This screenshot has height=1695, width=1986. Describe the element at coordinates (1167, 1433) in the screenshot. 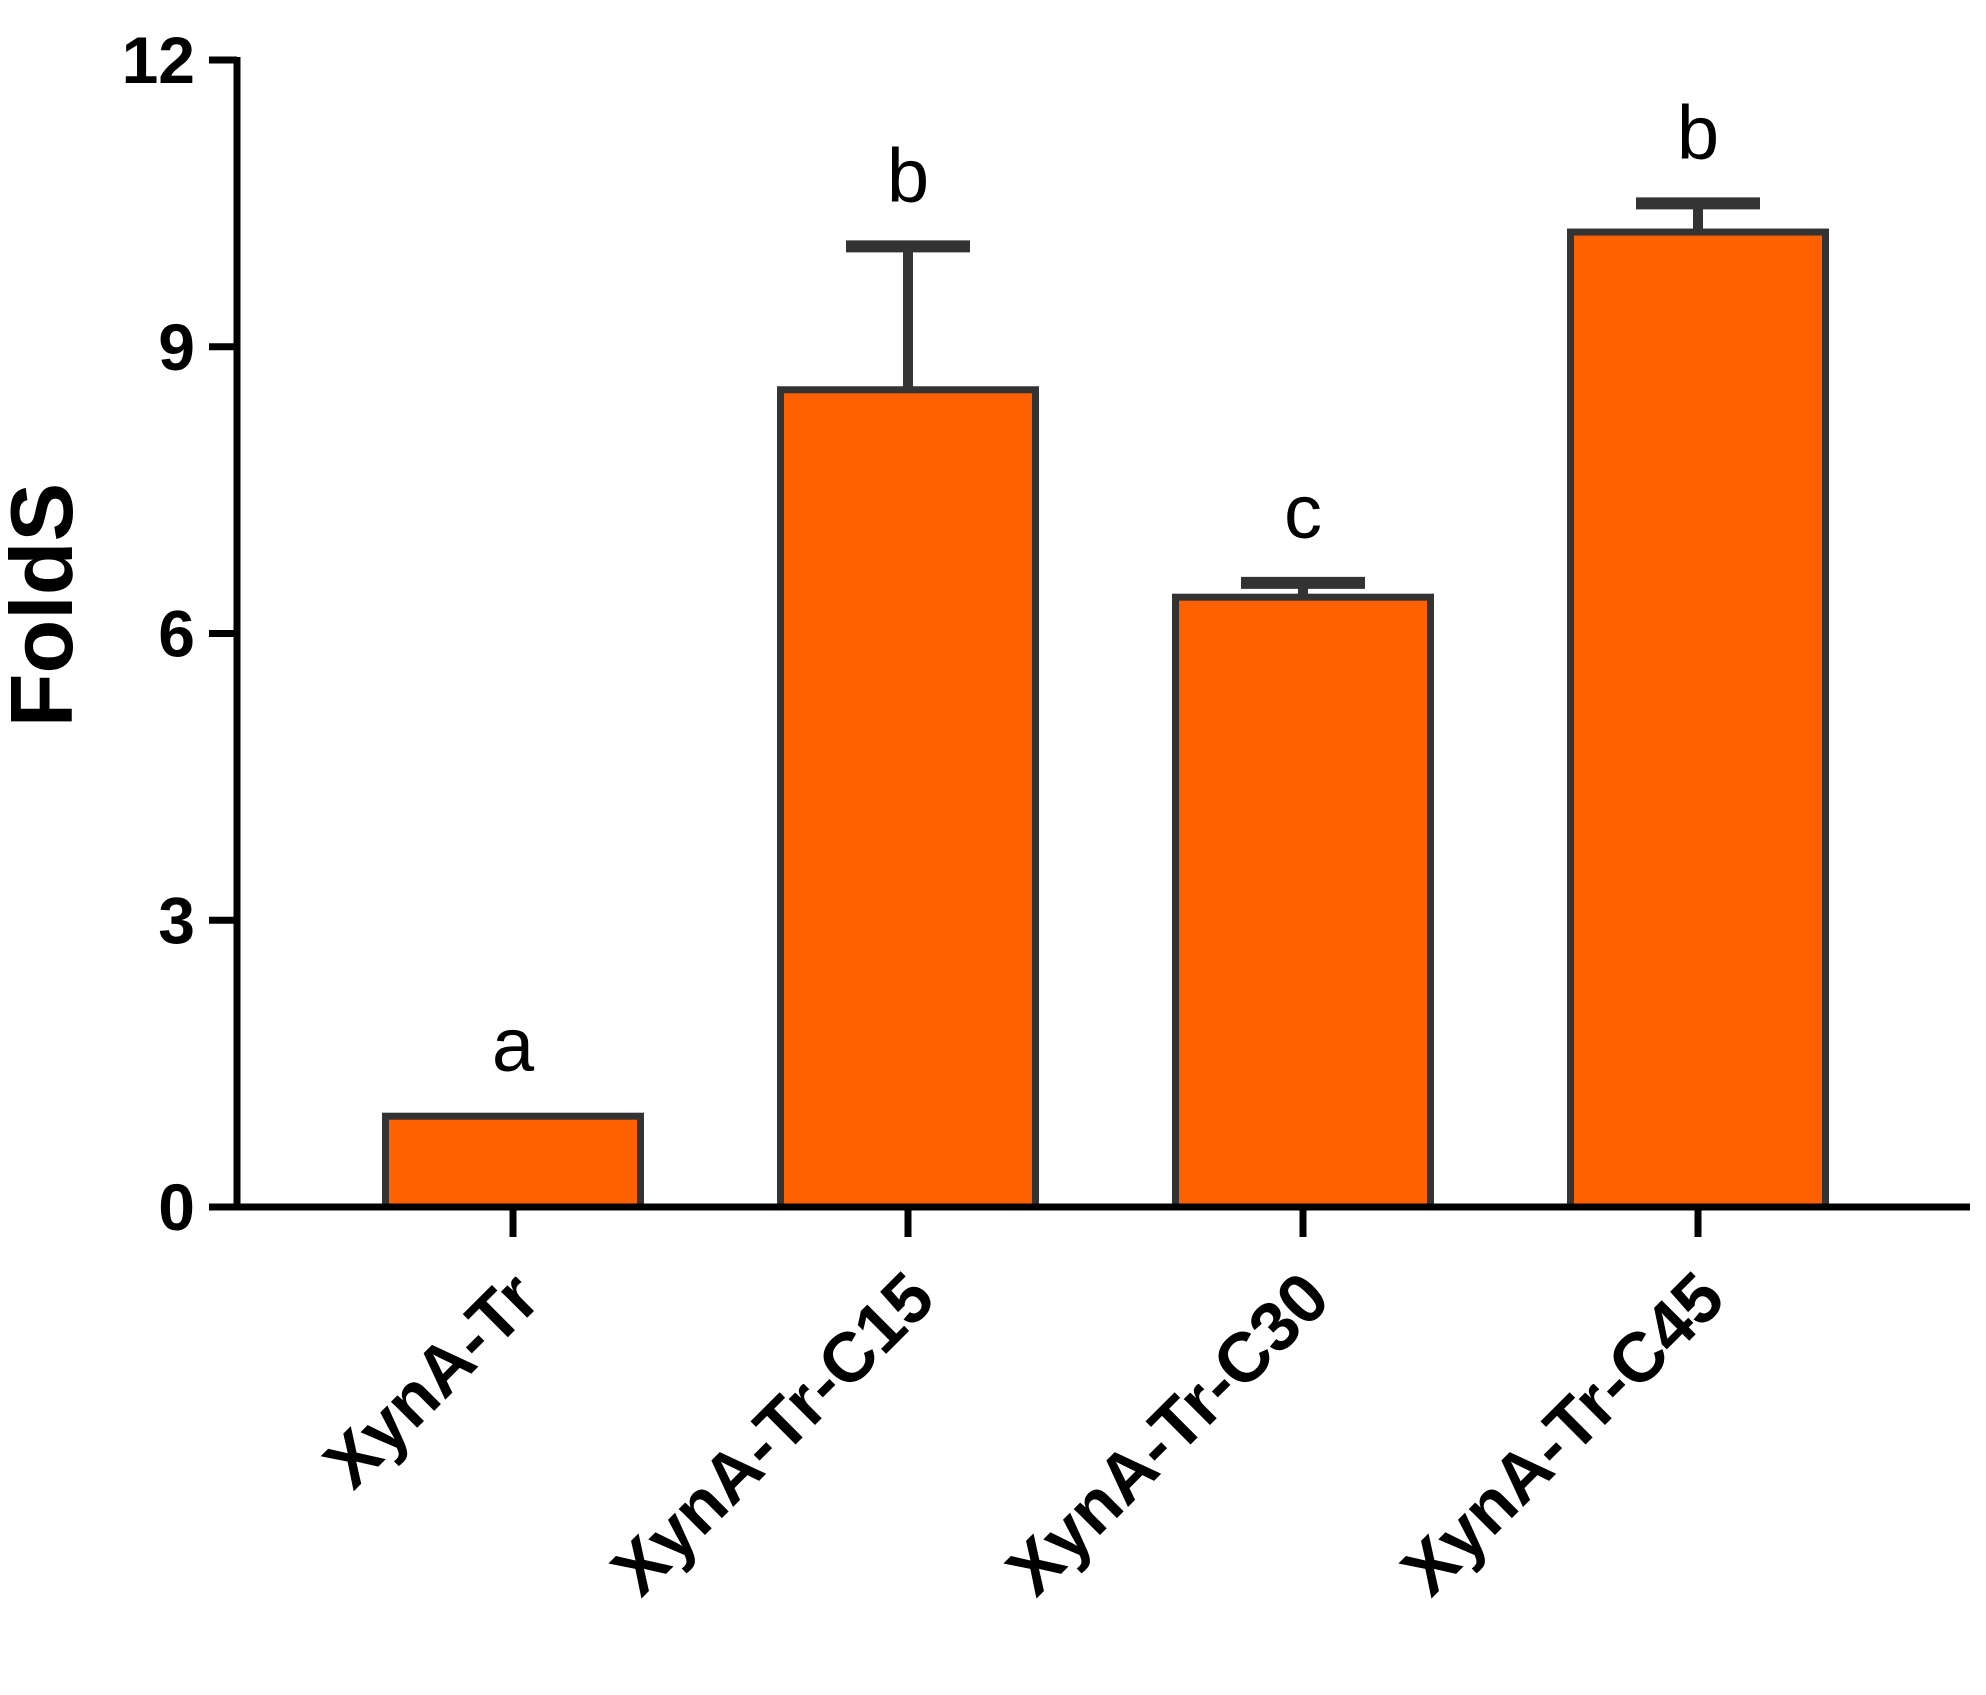

I see `x-tick-label: XynA-Tr-C30` at that location.